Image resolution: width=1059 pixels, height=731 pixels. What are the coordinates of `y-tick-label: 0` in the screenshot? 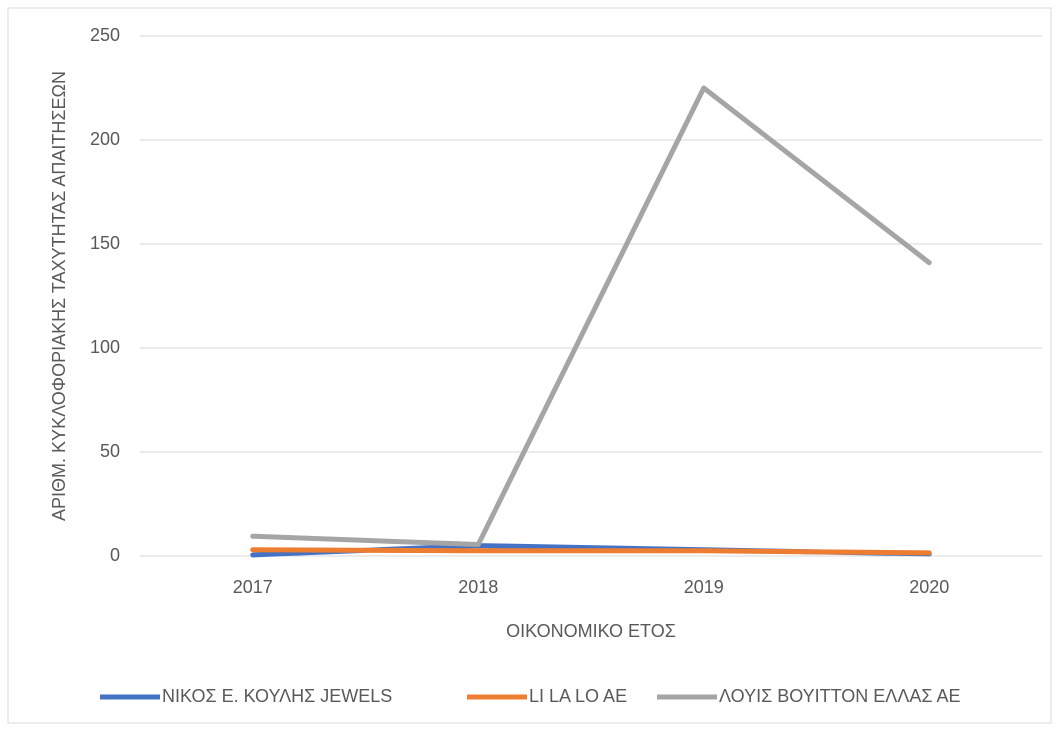 It's located at (115, 555).